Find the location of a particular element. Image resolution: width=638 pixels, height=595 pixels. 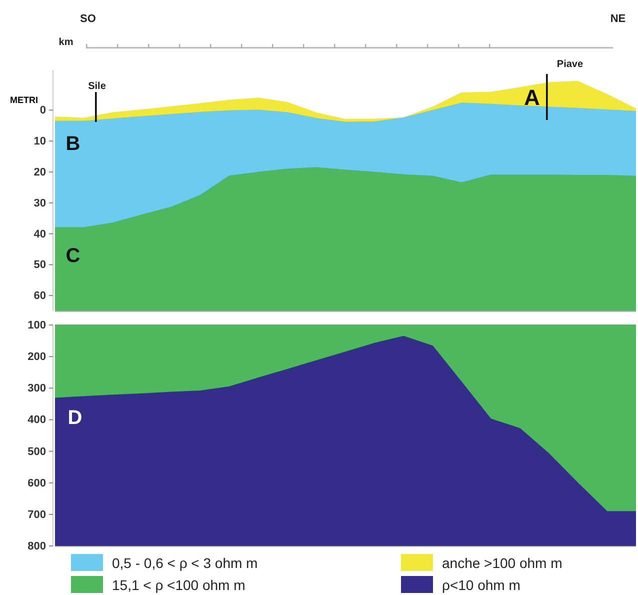

annotation: C is located at coordinates (73, 256).